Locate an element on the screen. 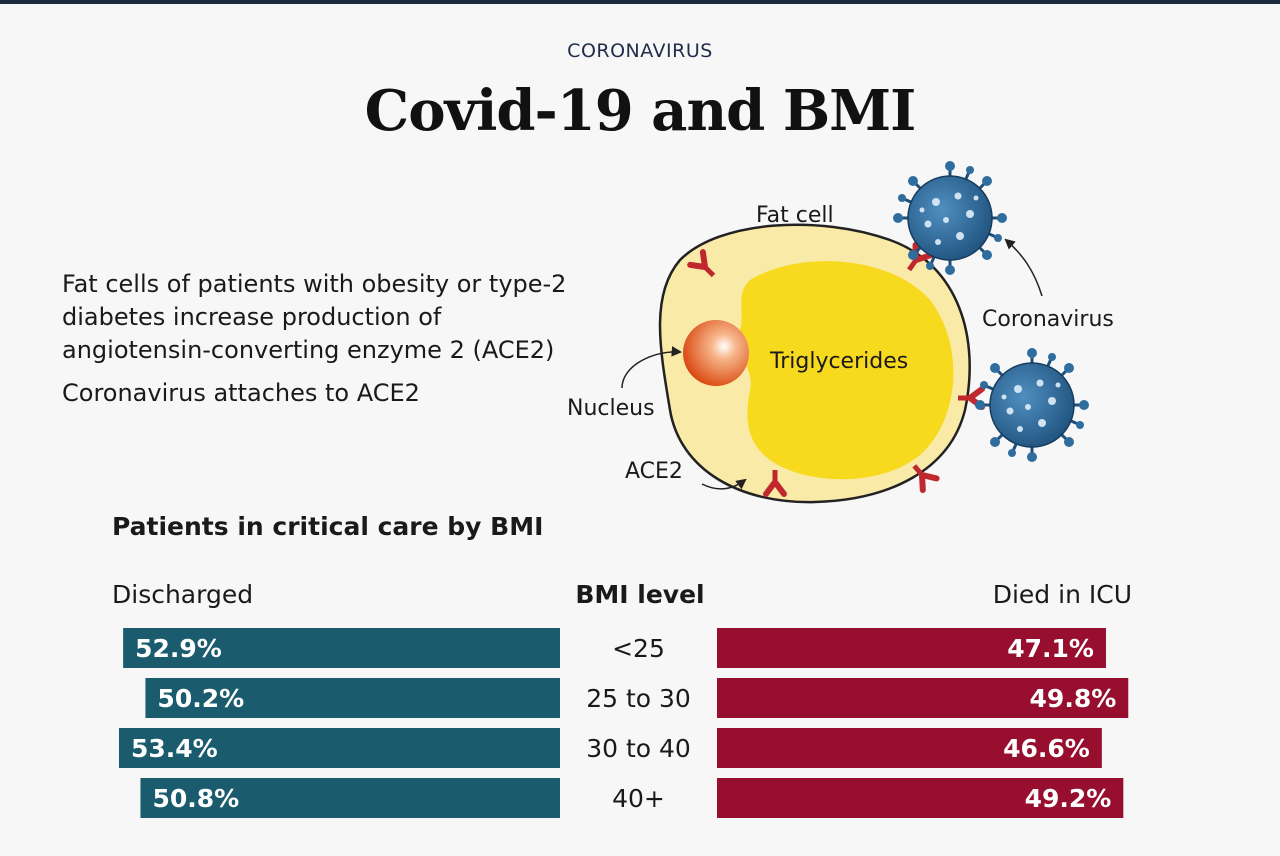 The image size is (1280, 856). category-label: 25 to 30 is located at coordinates (638, 698).